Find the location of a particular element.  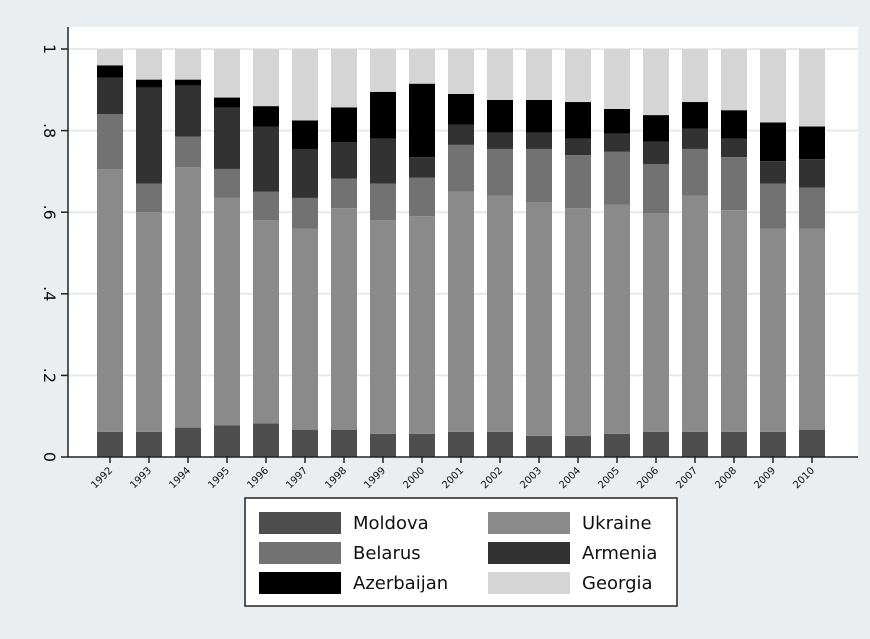

legend-label: Georgia is located at coordinates (617, 583).